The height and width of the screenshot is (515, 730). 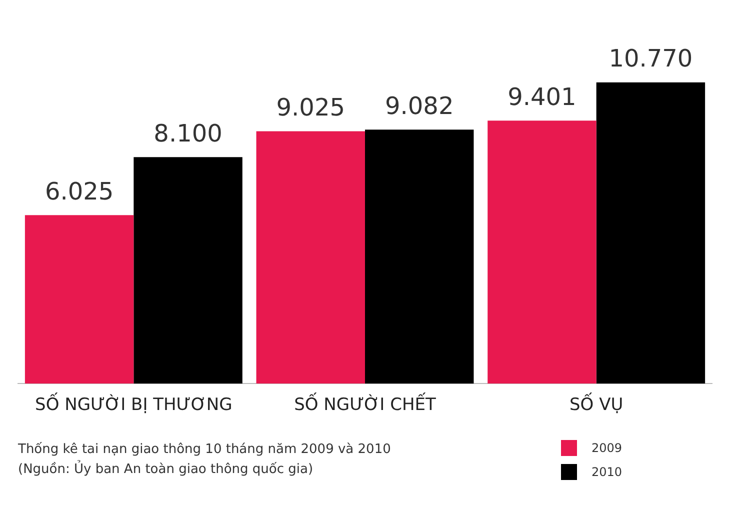 What do you see at coordinates (133, 404) in the screenshot?
I see `x-tick-label: SỐ NGƯỜI BỊ THƯƠNG` at bounding box center [133, 404].